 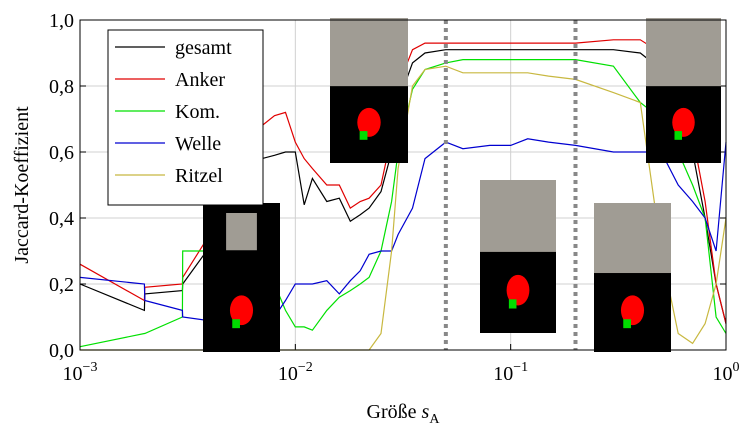 I want to click on y-tick-label: 0,4, so click(x=61, y=219).